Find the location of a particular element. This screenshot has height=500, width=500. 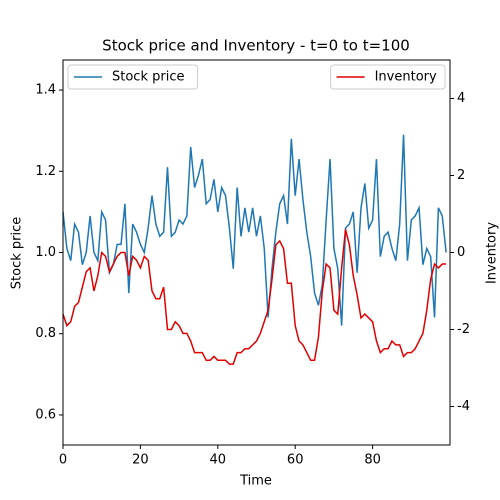

y-tick-label: 1.4 is located at coordinates (45, 90).